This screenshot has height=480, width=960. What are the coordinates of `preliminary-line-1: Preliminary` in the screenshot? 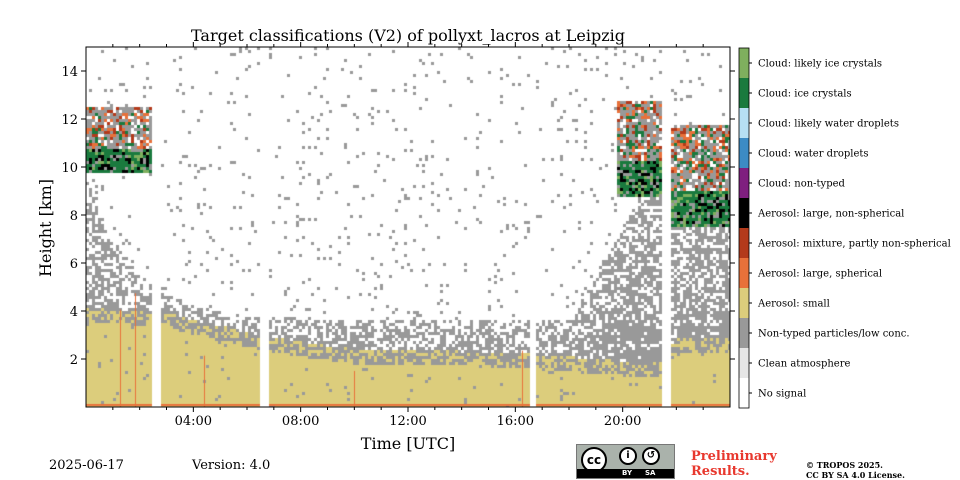 It's located at (734, 456).